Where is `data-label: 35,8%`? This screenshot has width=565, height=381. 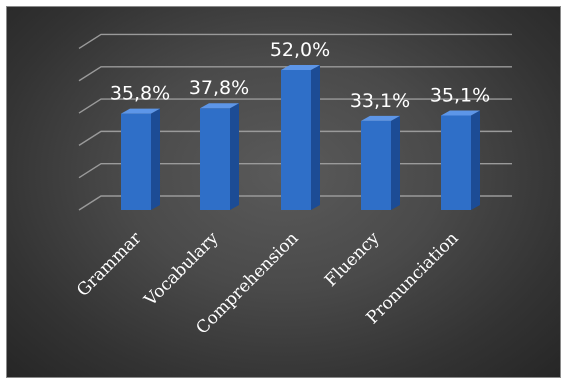
data-label: 35,8% is located at coordinates (140, 94).